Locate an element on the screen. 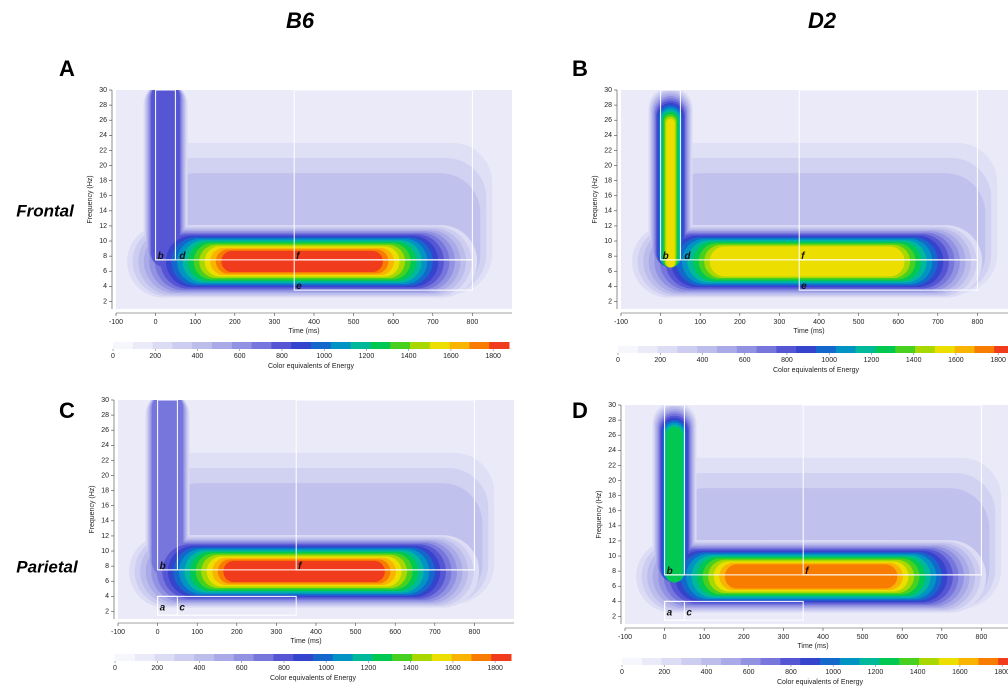 Image resolution: width=1008 pixels, height=688 pixels. panel-letter: B is located at coordinates (580, 68).